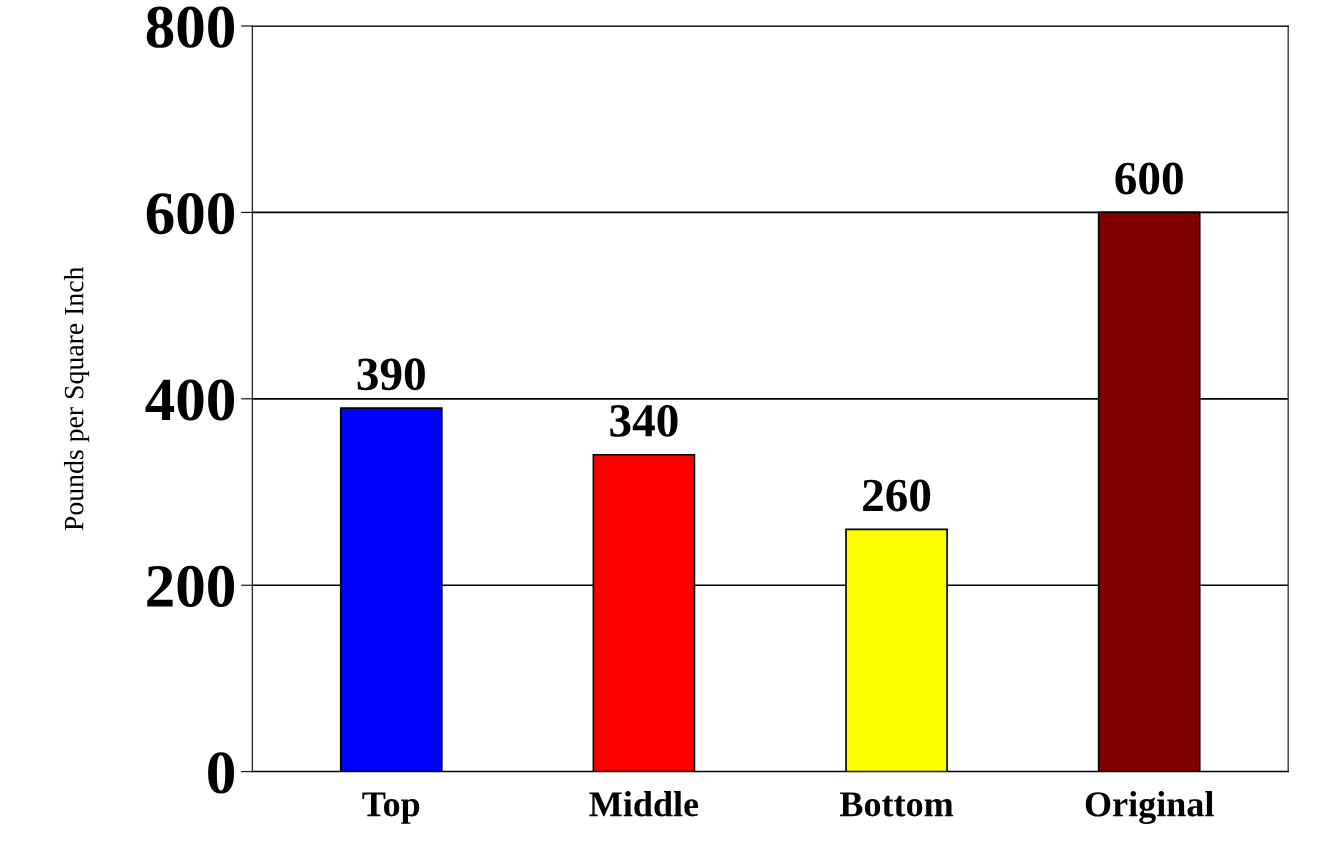 The height and width of the screenshot is (867, 1328). Describe the element at coordinates (1149, 808) in the screenshot. I see `x-tick-label: Original` at that location.